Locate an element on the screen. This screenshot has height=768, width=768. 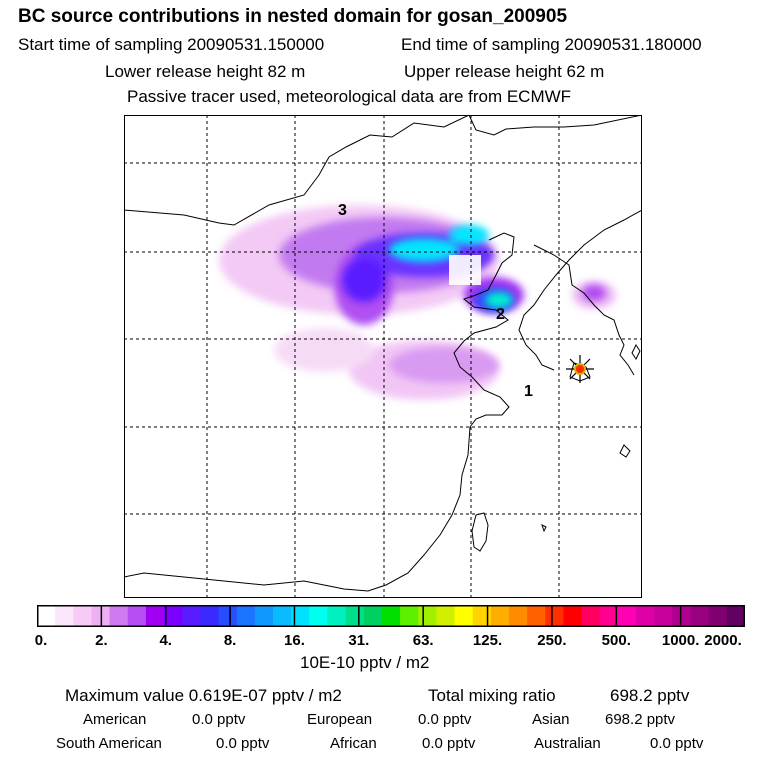
asian-label: Asian is located at coordinates (551, 719).